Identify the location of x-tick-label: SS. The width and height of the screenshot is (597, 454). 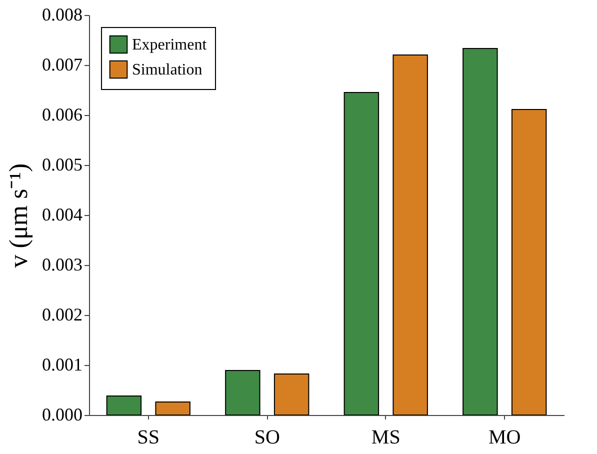
(148, 437).